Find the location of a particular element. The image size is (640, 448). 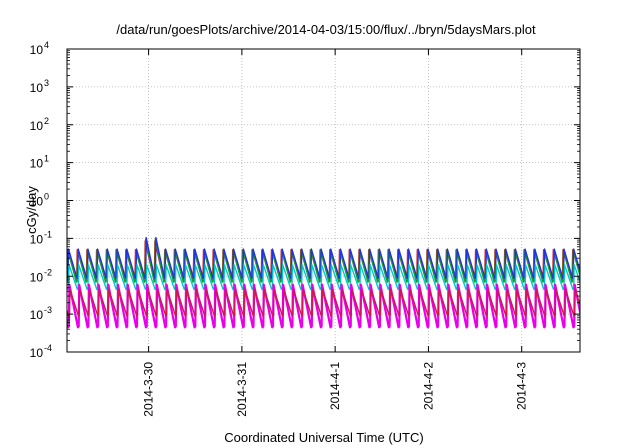

y-tick-exponent: 0 is located at coordinates (46, 197).